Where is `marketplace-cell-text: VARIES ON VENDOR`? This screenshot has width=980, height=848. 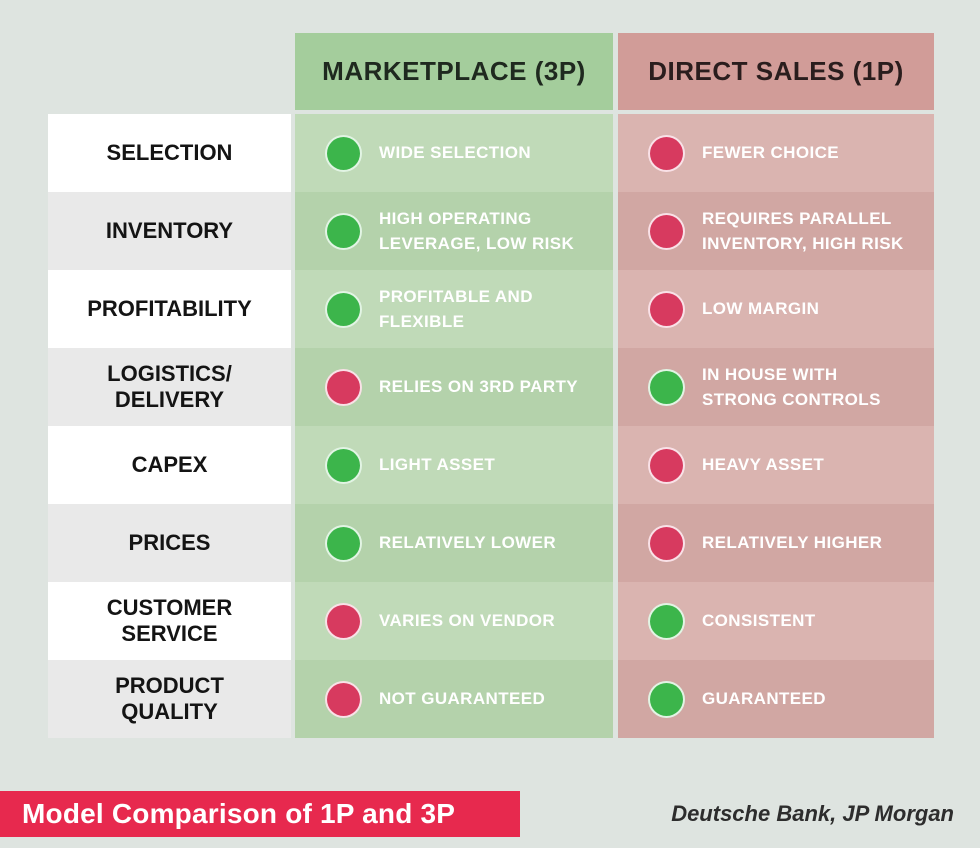 marketplace-cell-text: VARIES ON VENDOR is located at coordinates (467, 621).